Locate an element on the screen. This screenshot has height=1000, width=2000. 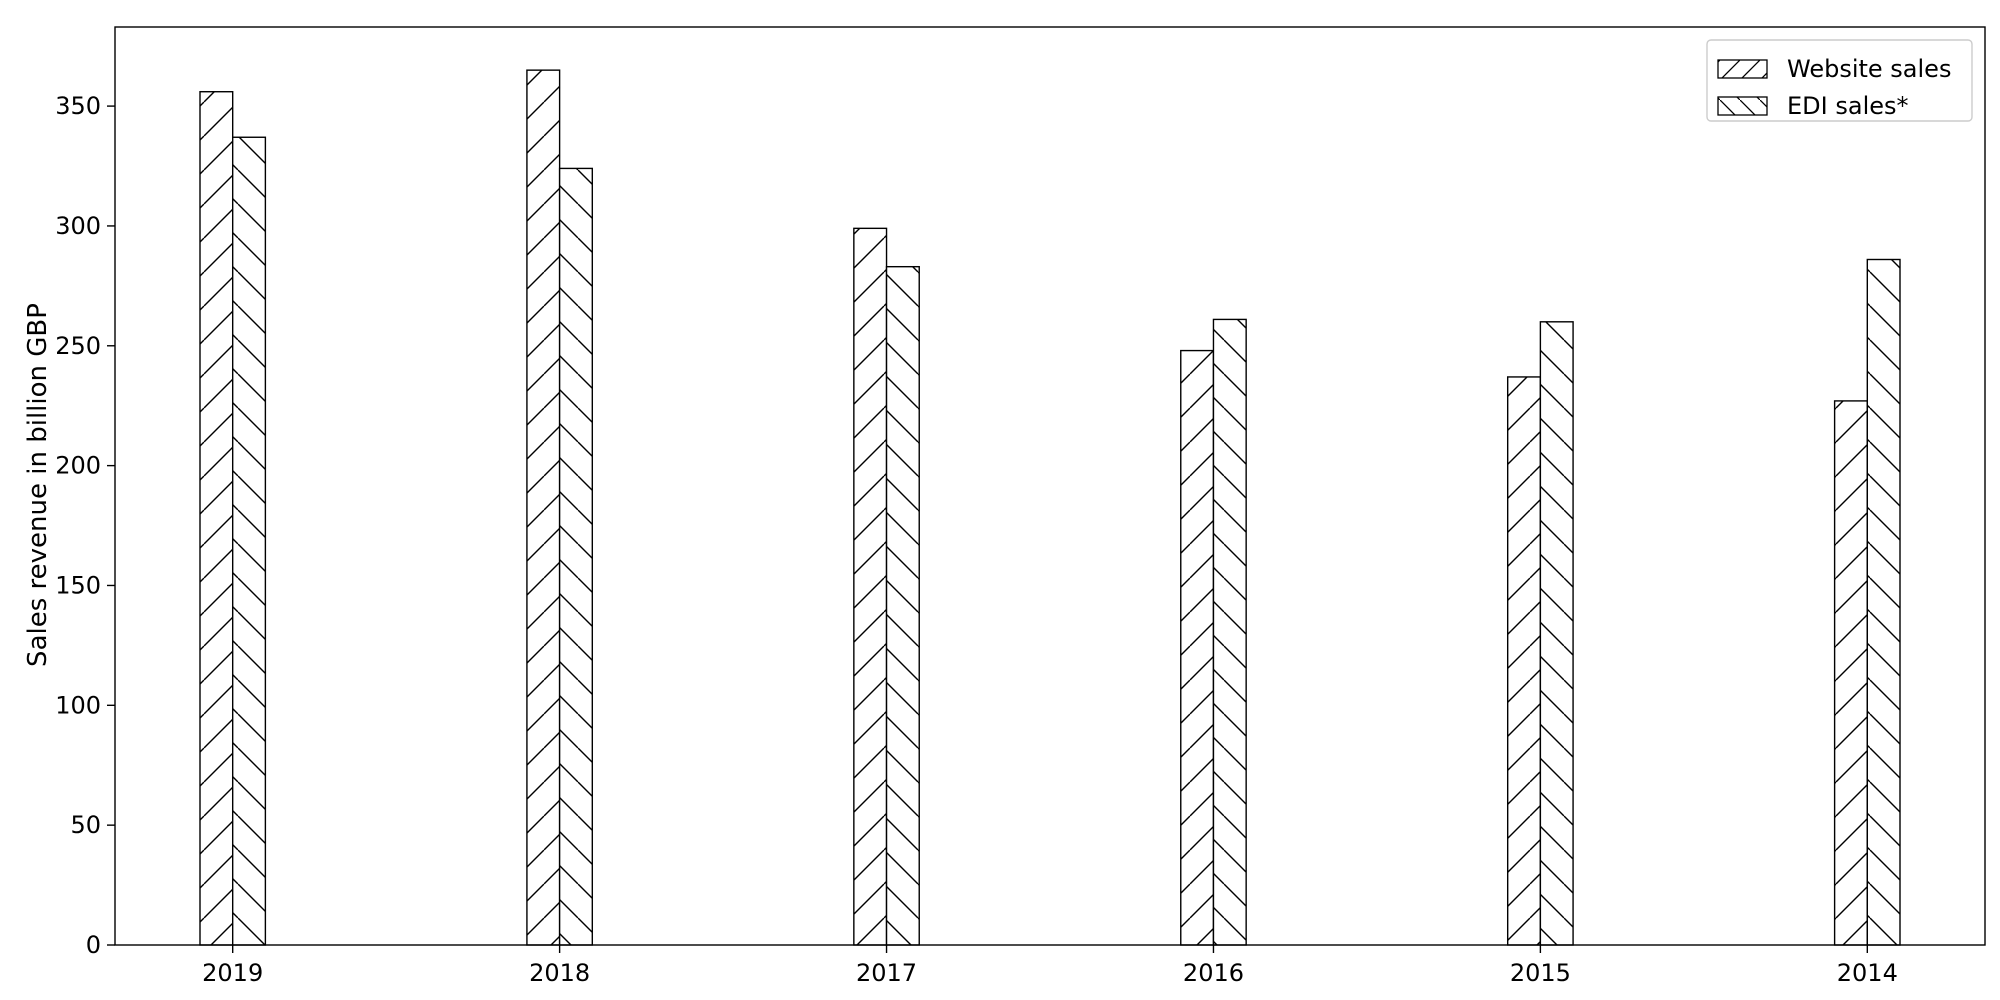
bar-edi-2015 is located at coordinates (1556, 633).